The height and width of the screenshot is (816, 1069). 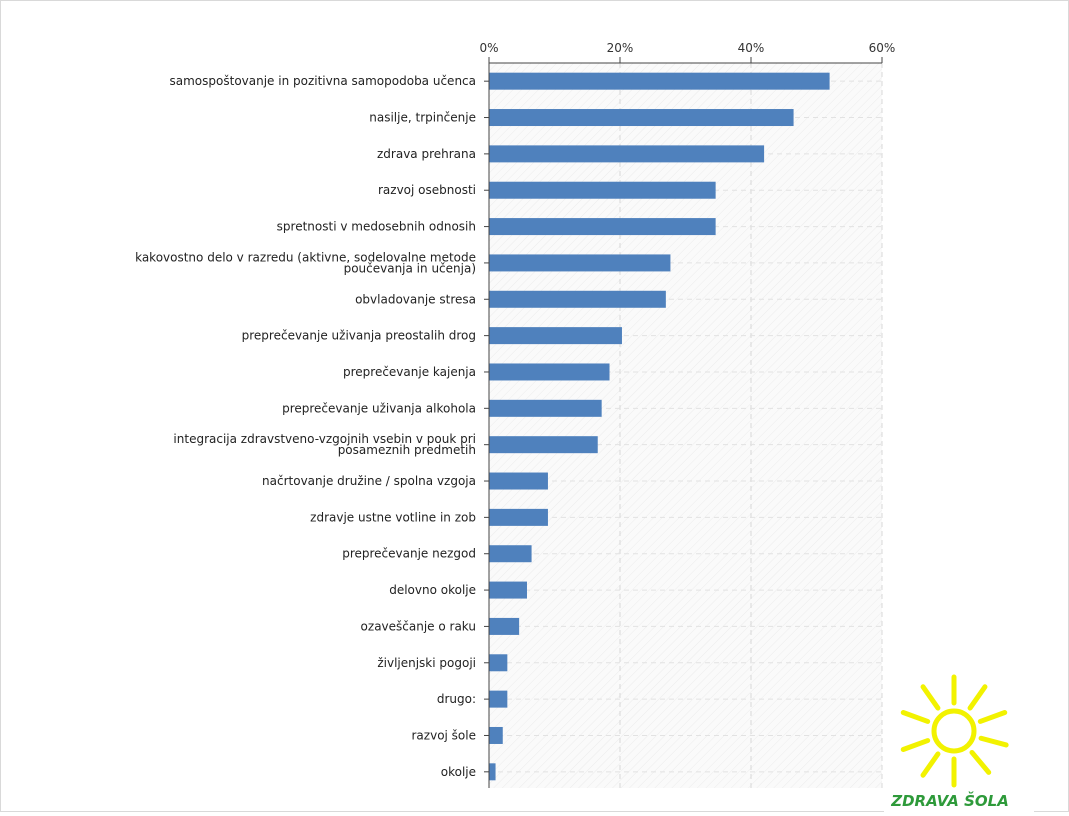 I want to click on x-tick-label: 20%, so click(x=620, y=48).